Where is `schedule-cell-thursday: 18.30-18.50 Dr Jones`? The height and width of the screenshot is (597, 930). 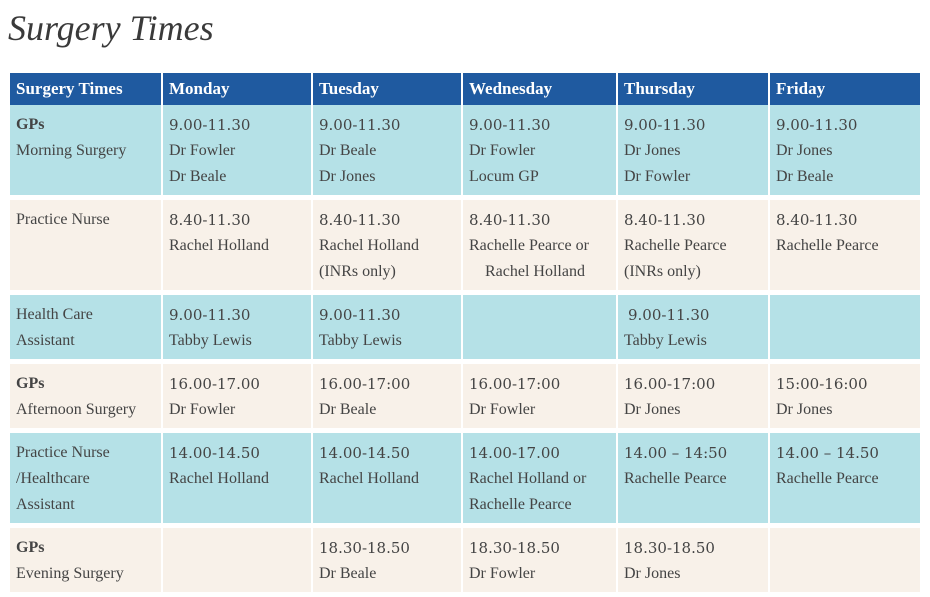
schedule-cell-thursday: 18.30-18.50 Dr Jones is located at coordinates (694, 562).